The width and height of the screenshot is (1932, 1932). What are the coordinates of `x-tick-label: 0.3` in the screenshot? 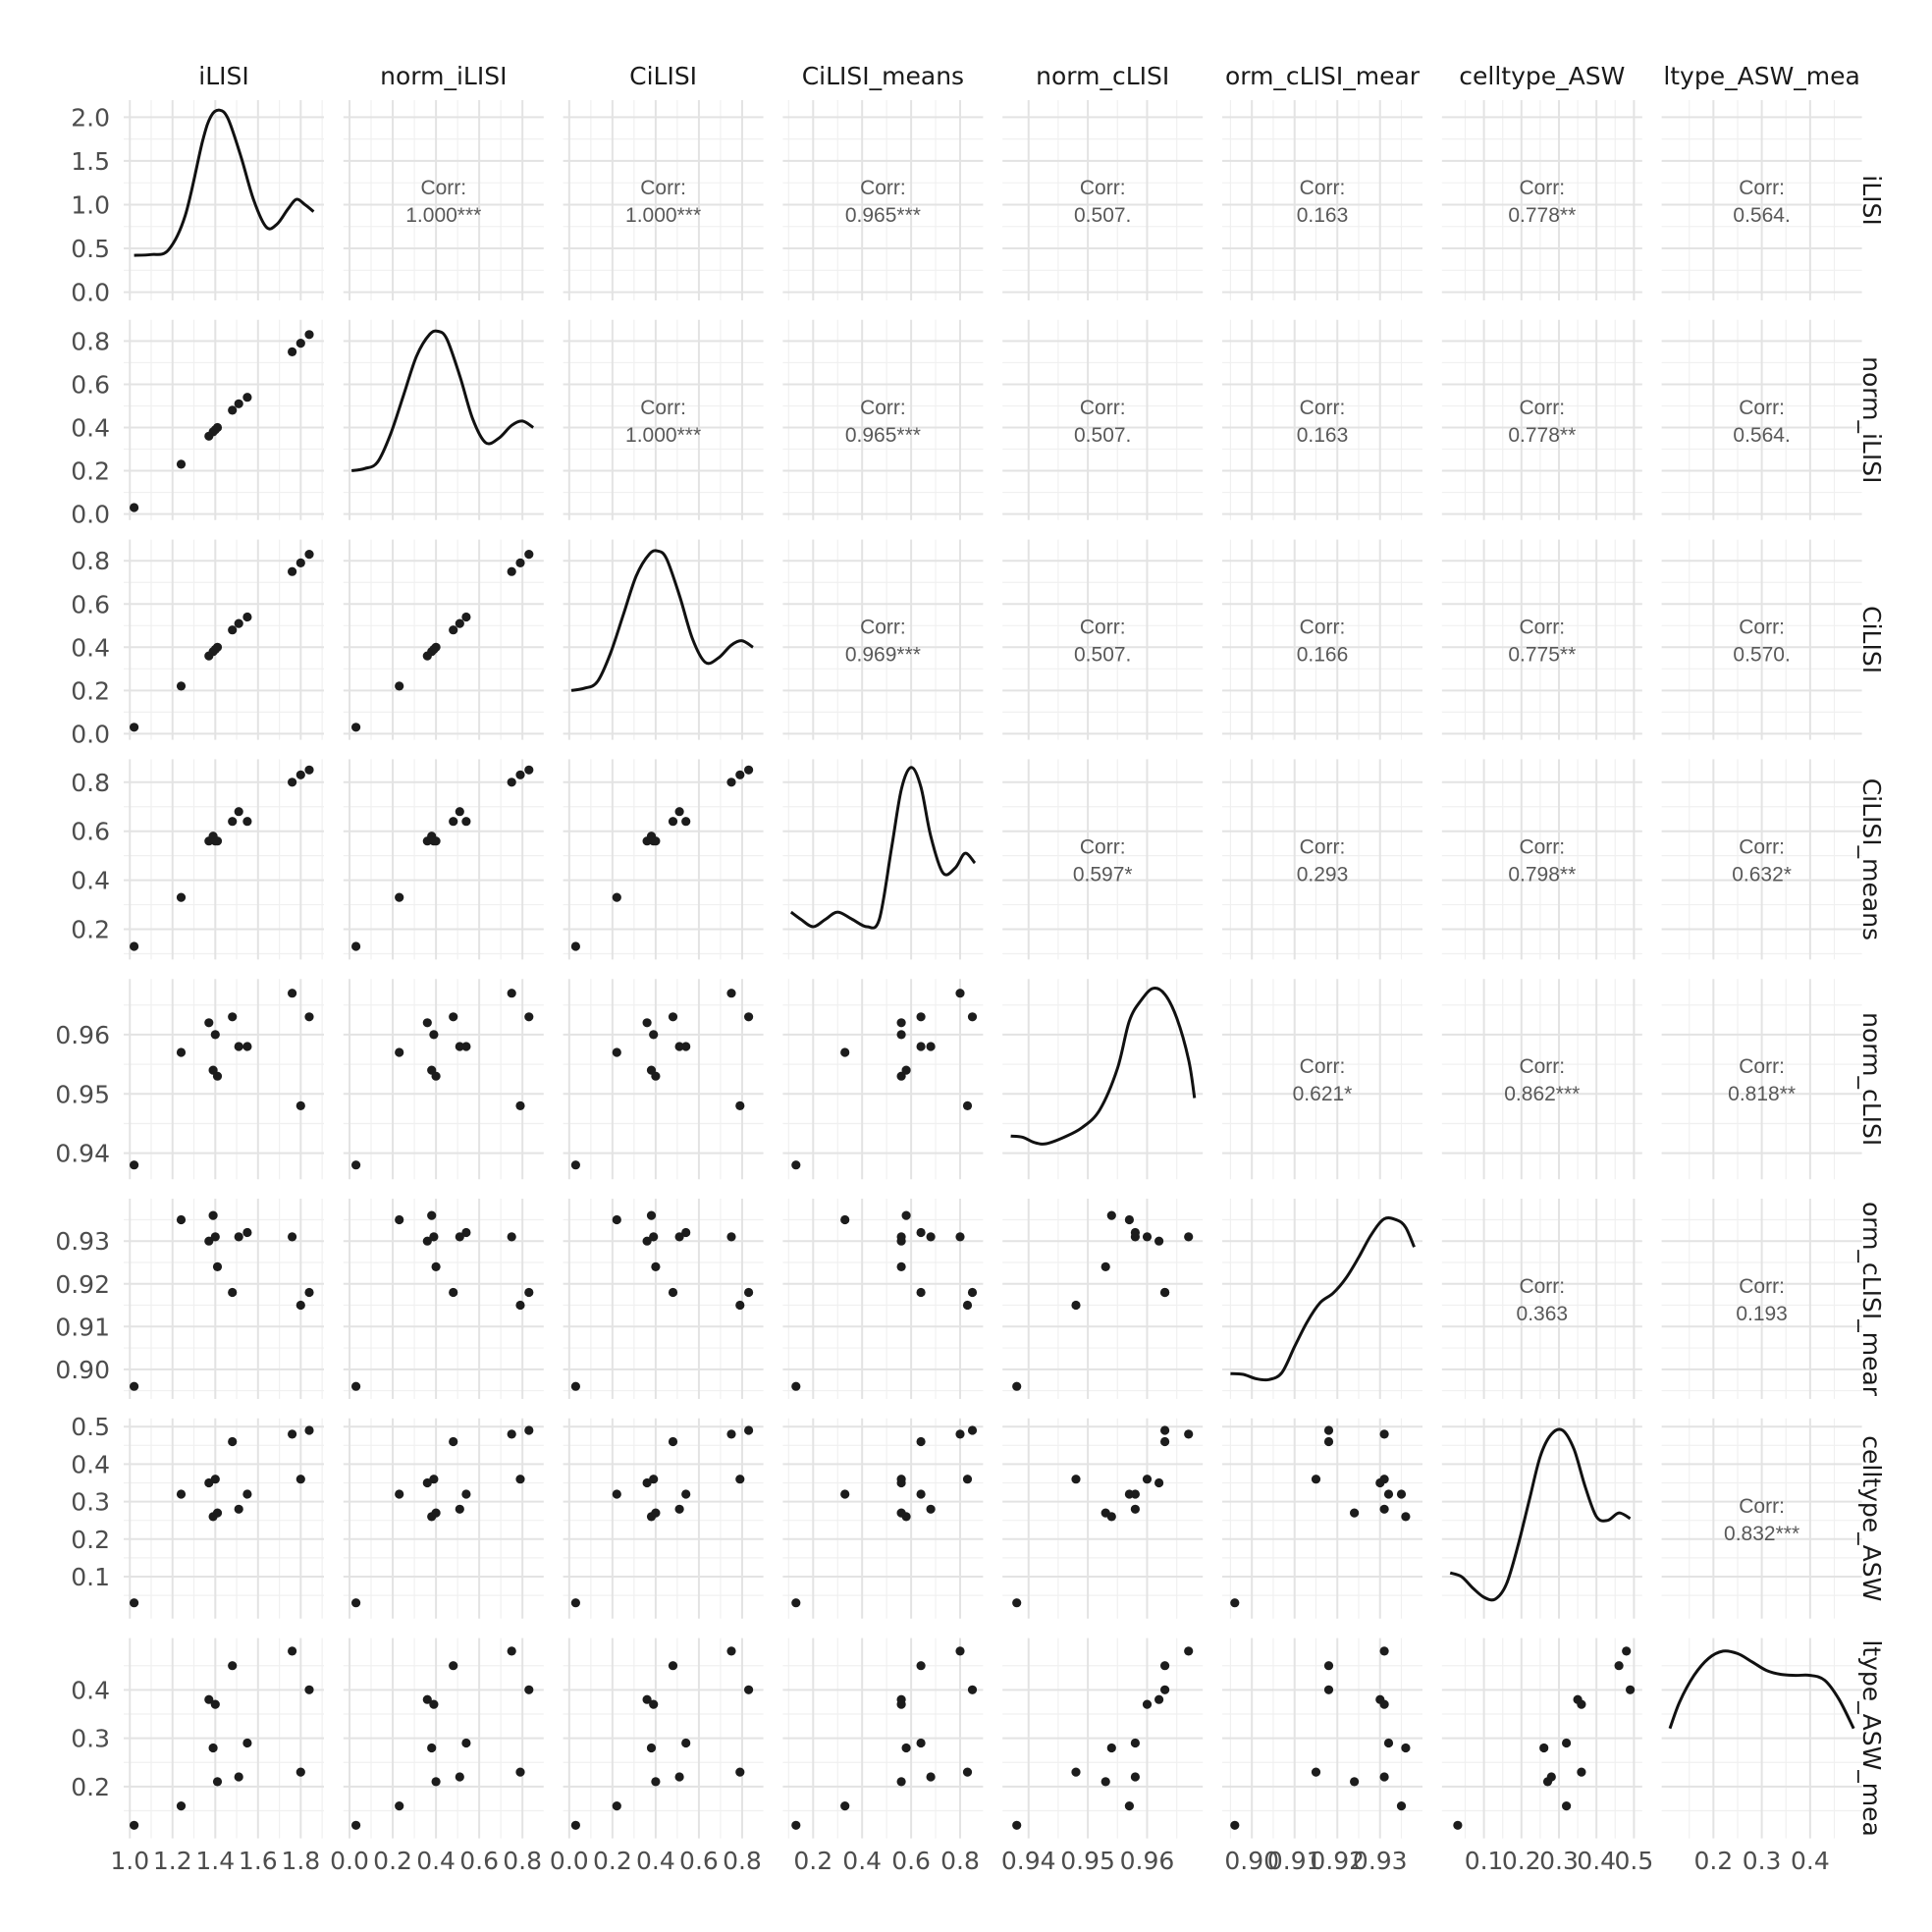 It's located at (1559, 1861).